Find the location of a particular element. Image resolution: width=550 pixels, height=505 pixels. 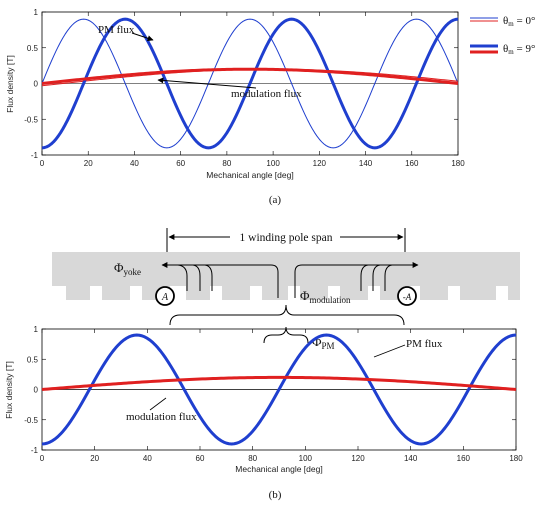

plot-a-xlabel: Mechanical angle [deg] is located at coordinates (249, 175).